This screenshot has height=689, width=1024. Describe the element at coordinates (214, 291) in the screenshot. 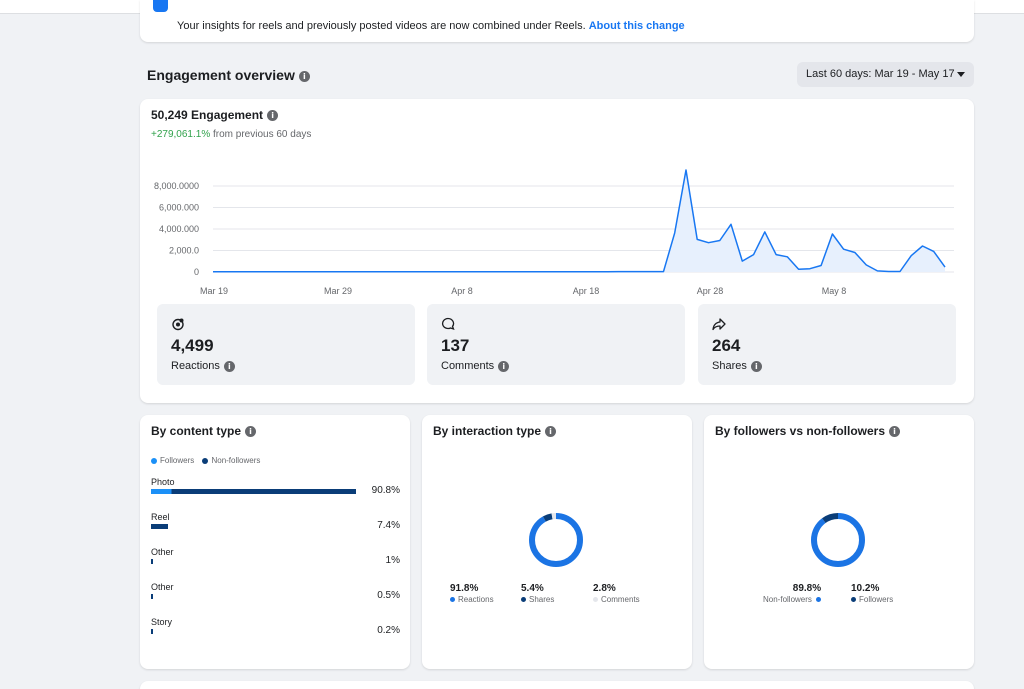

I see `x-tick-label: Mar 19` at that location.